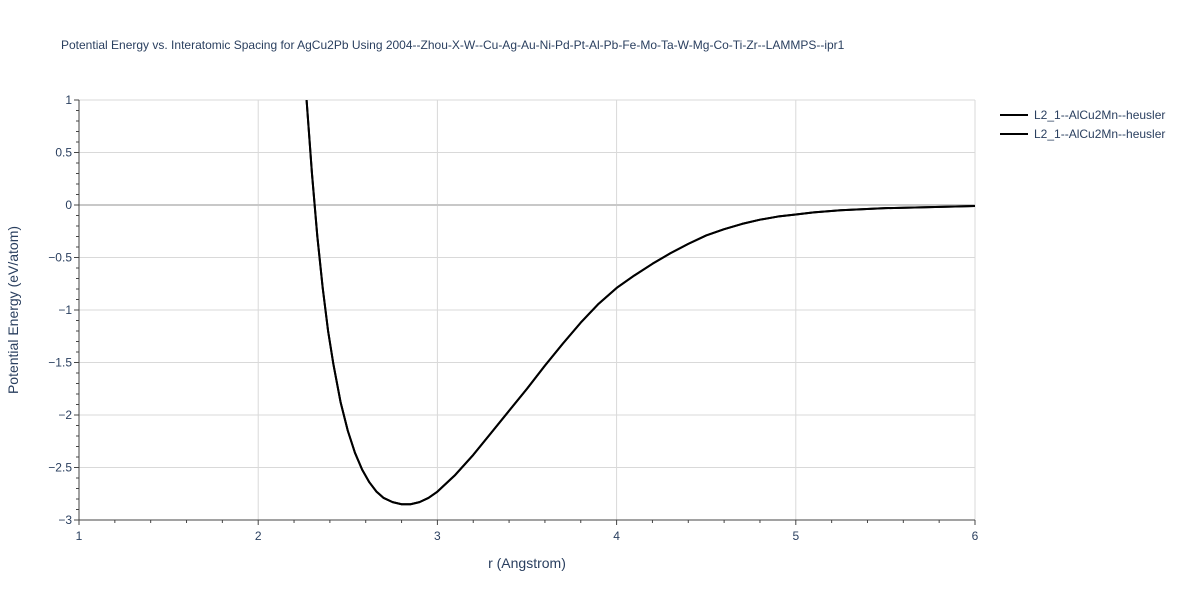  I want to click on y-tick-label: −2.5, so click(60, 468).